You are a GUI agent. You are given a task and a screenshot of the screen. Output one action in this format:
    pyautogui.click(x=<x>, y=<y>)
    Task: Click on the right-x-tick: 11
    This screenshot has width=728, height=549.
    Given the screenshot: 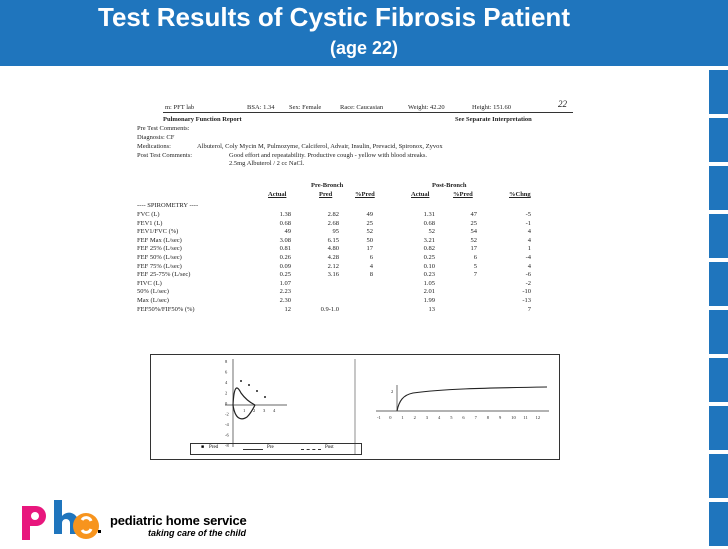 What is the action you would take?
    pyautogui.click(x=525, y=417)
    